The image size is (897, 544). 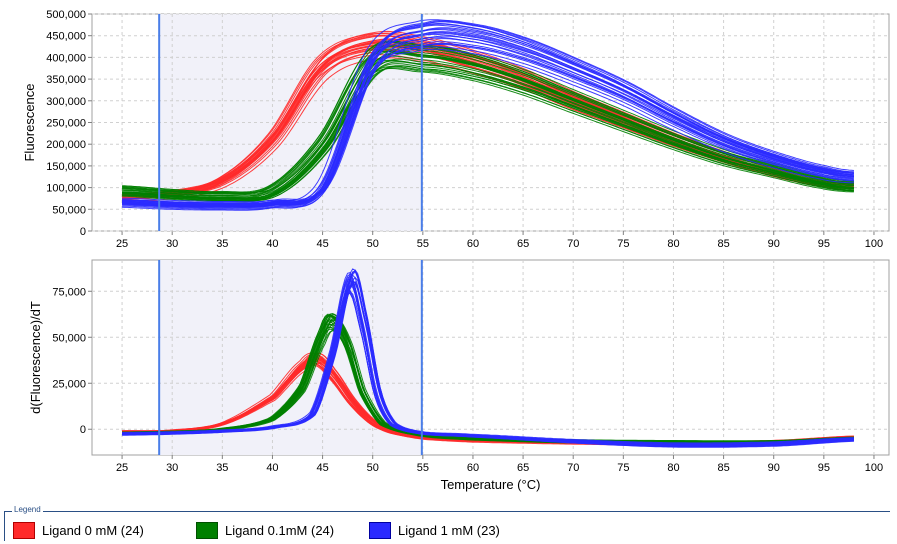 I want to click on legend-label: Ligand 0 mM (24), so click(x=93, y=530).